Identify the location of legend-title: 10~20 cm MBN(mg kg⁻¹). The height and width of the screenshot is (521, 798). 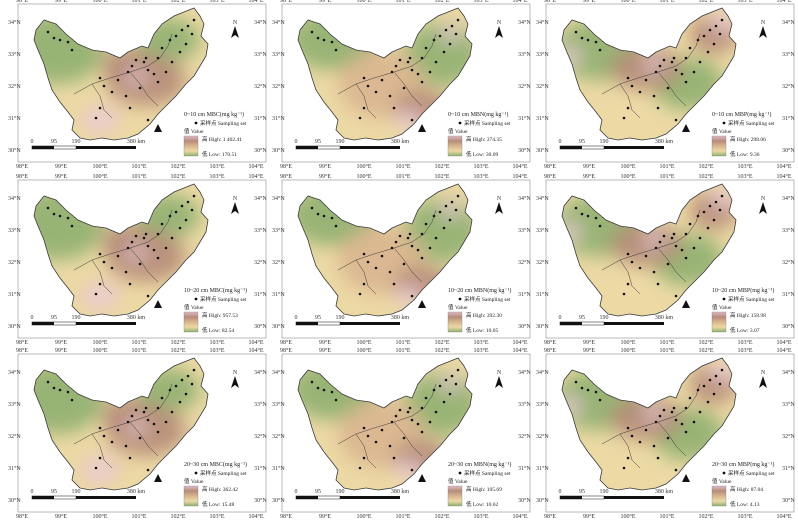
(479, 290).